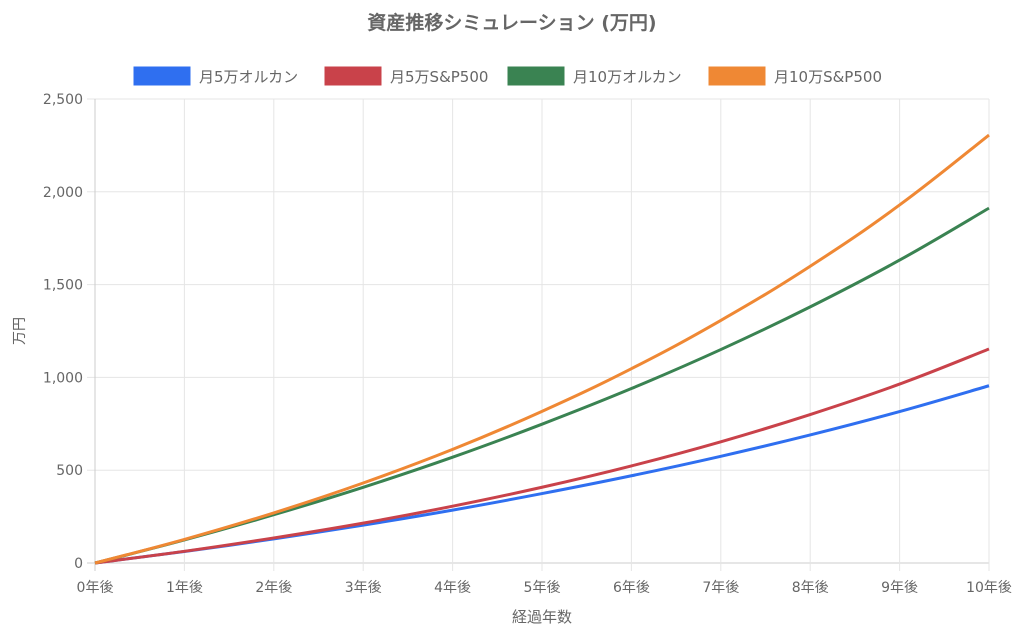  What do you see at coordinates (828, 77) in the screenshot?
I see `legend-label-3: 月10万S&P500` at bounding box center [828, 77].